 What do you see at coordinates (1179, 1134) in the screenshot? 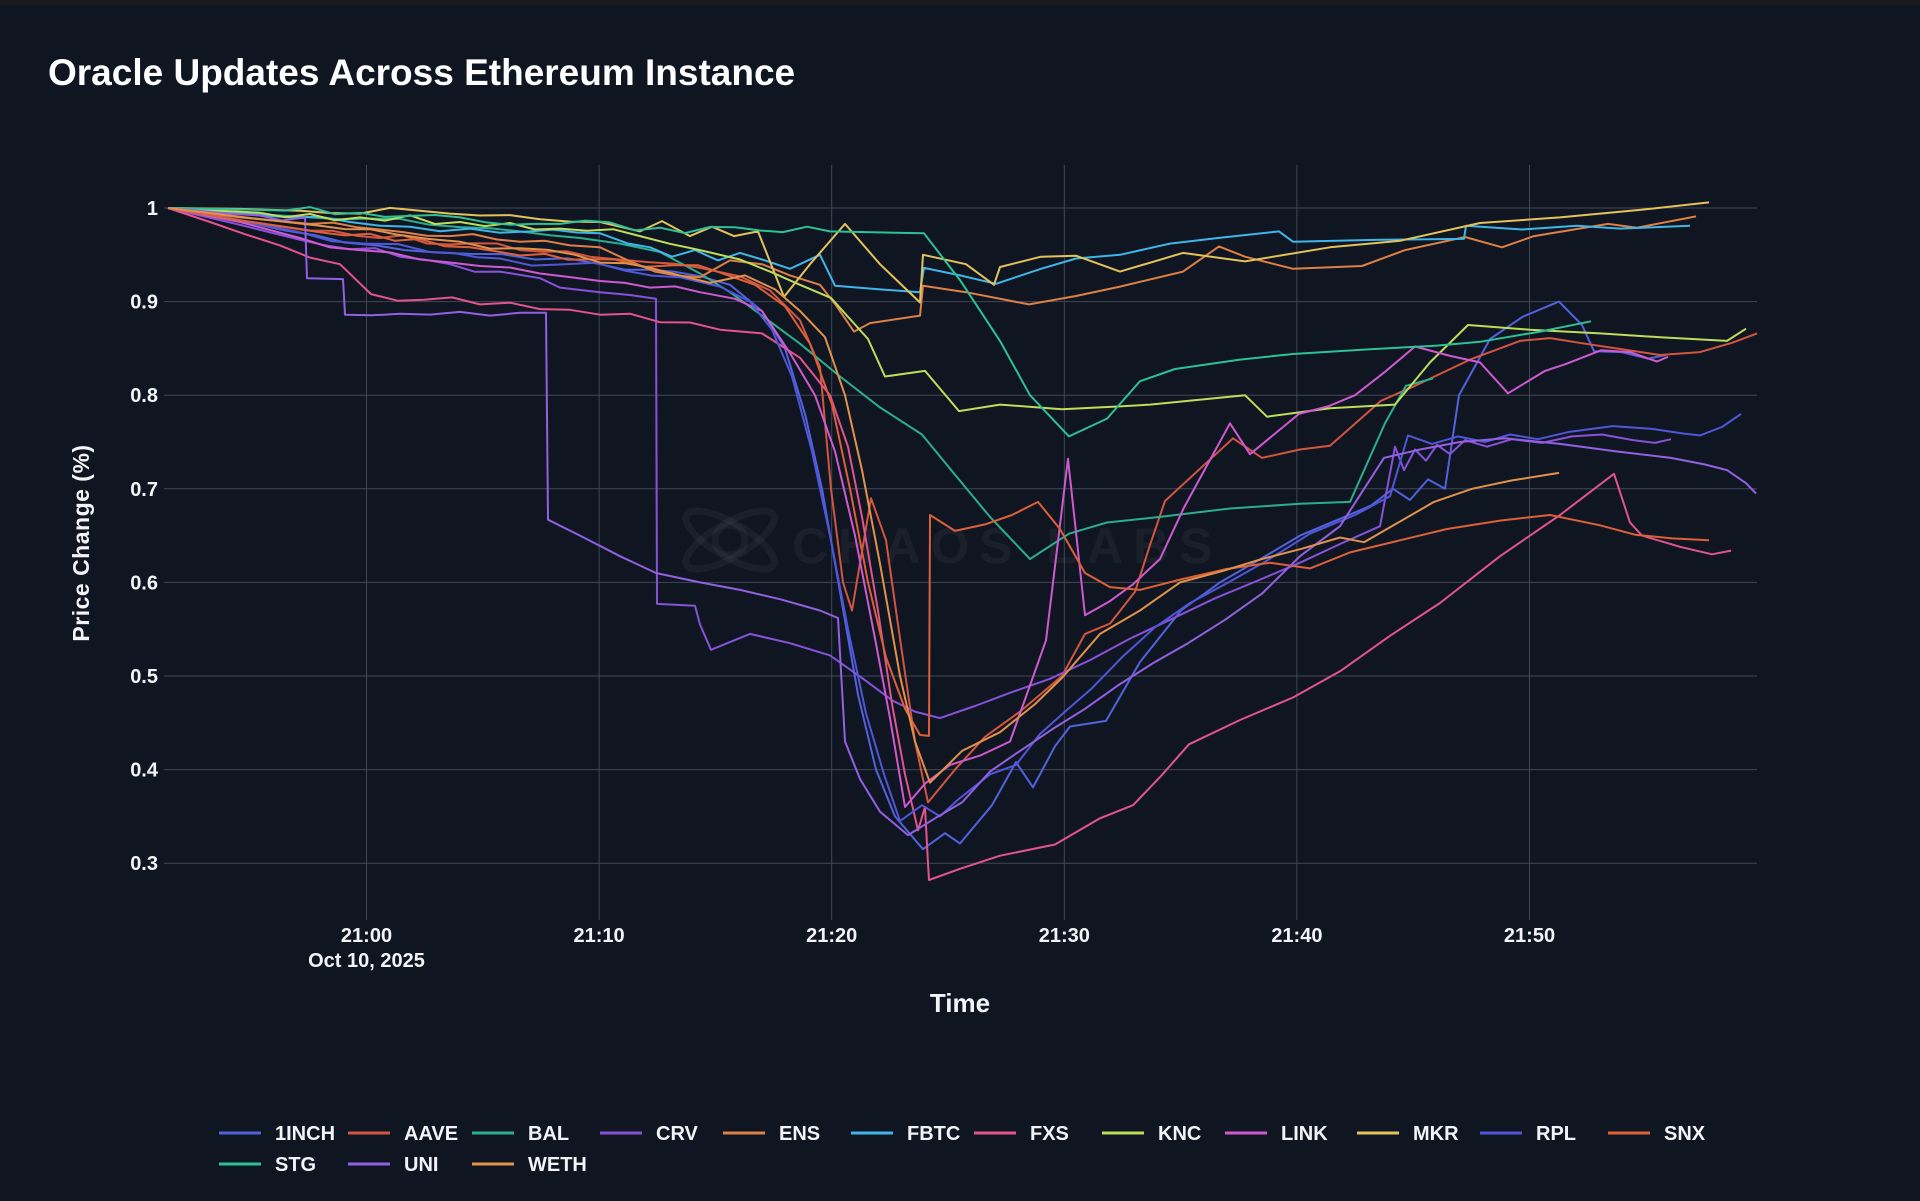
I see `svg-text: KNC` at bounding box center [1179, 1134].